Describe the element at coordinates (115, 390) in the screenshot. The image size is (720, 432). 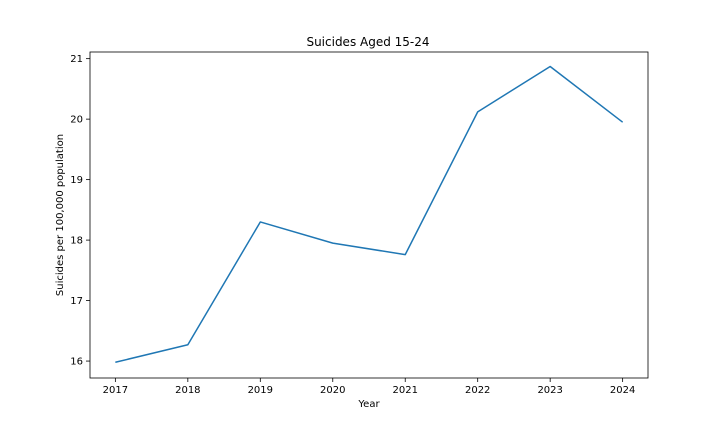
I see `x-tick-label: 2017` at that location.